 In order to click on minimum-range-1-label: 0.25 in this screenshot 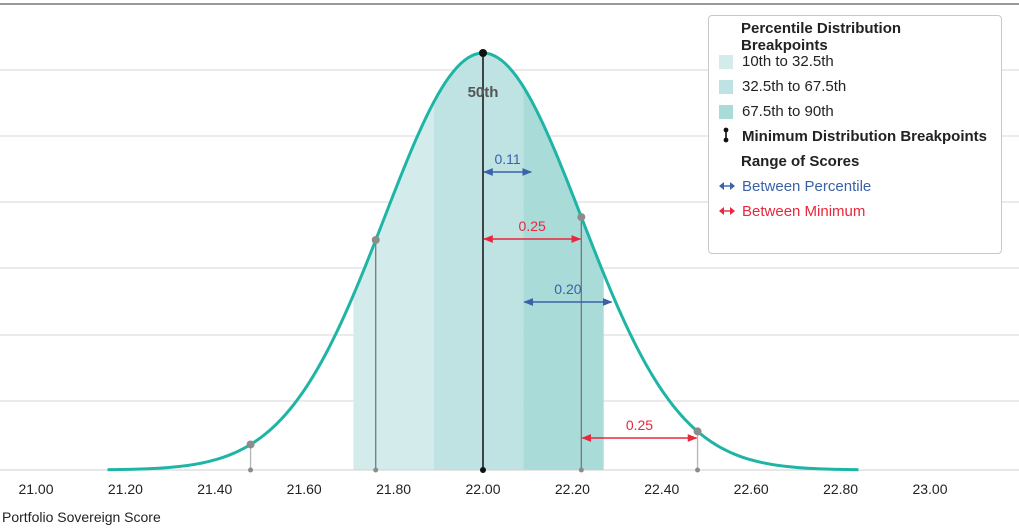, I will do `click(532, 226)`.